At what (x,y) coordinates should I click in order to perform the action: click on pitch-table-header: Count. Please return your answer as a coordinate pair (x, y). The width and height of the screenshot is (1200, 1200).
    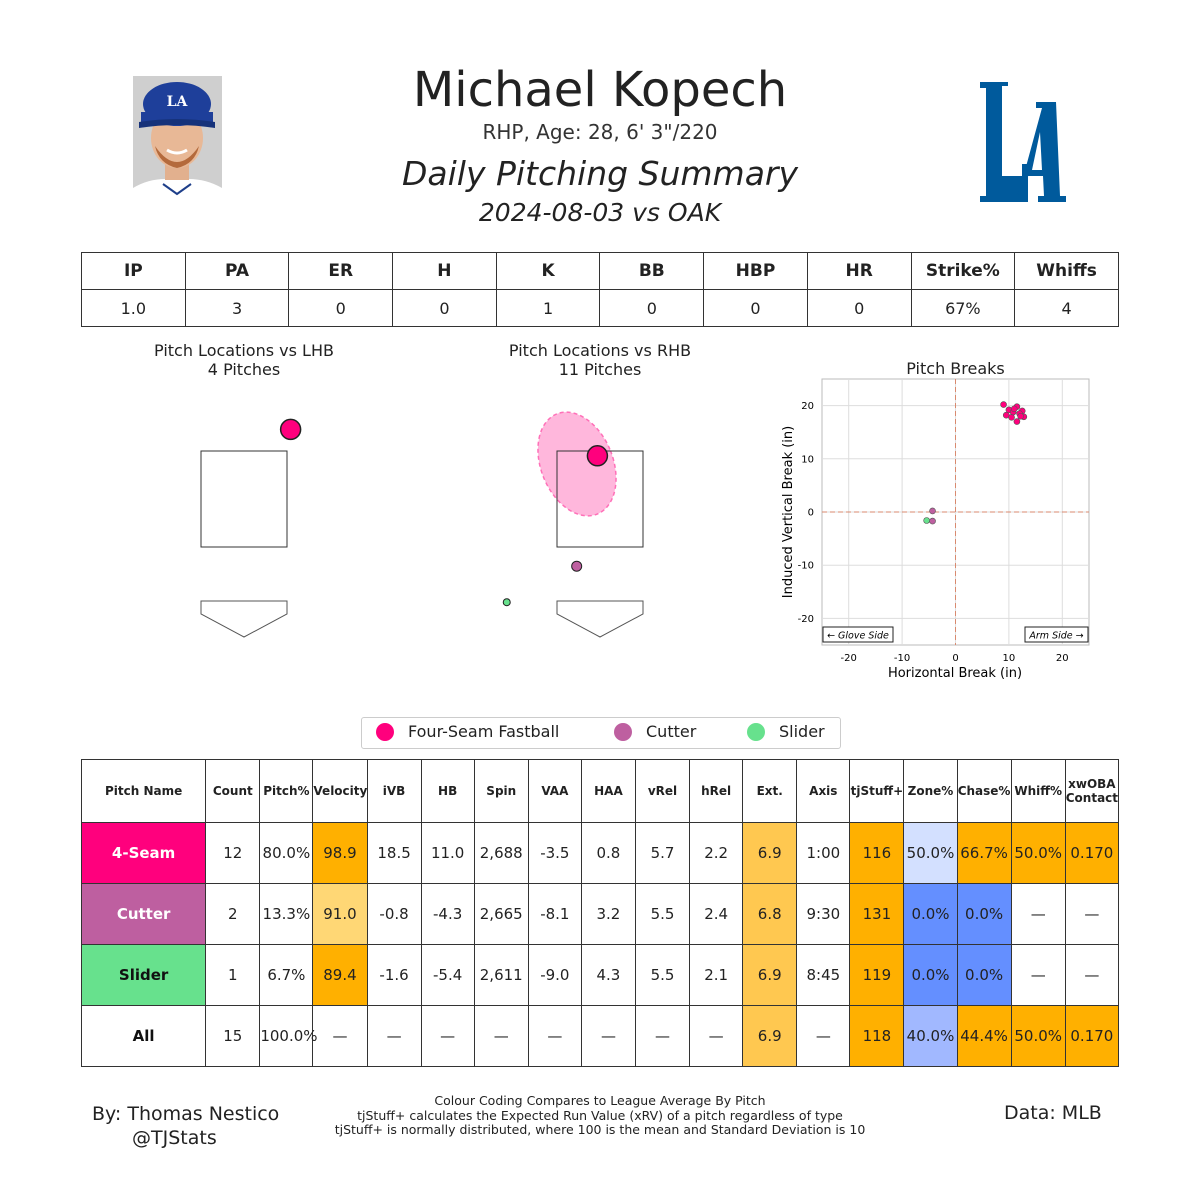
    Looking at the image, I should click on (233, 791).